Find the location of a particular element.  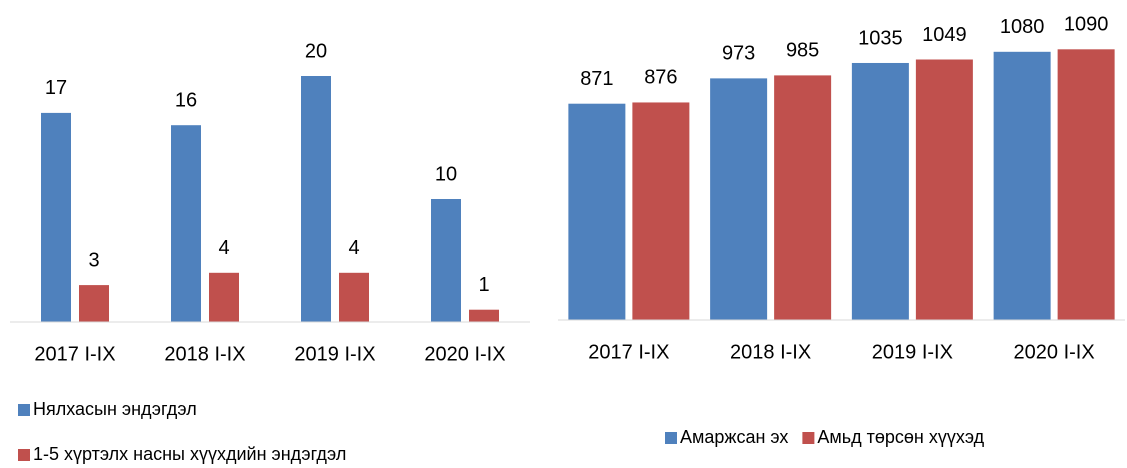

data-label: 876 is located at coordinates (660, 78).